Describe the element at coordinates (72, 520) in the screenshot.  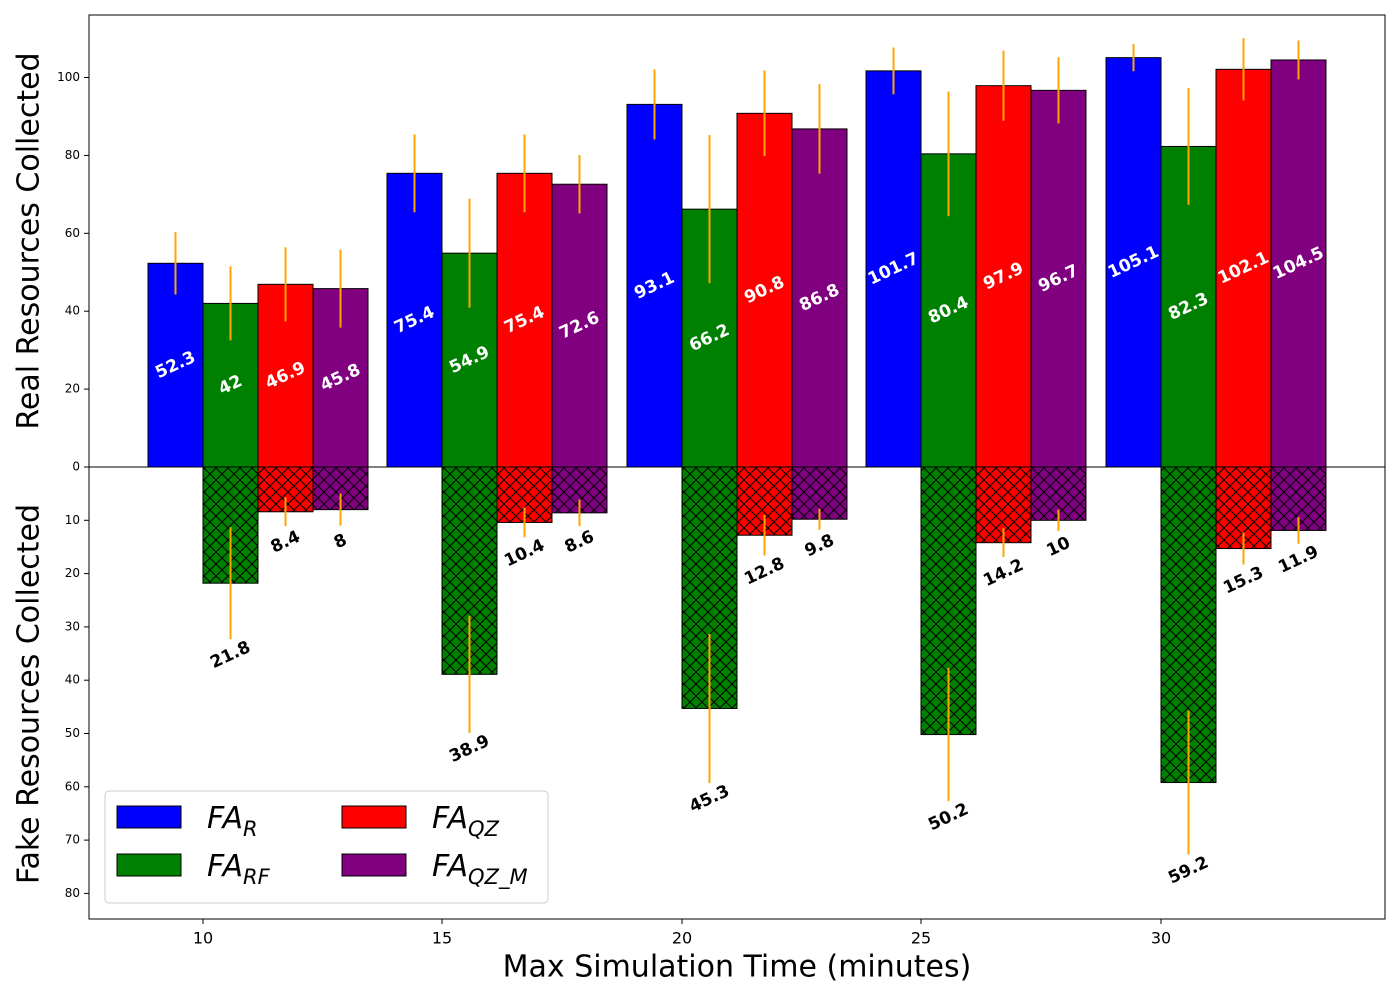
I see `ytick-bottom-label: 10` at that location.